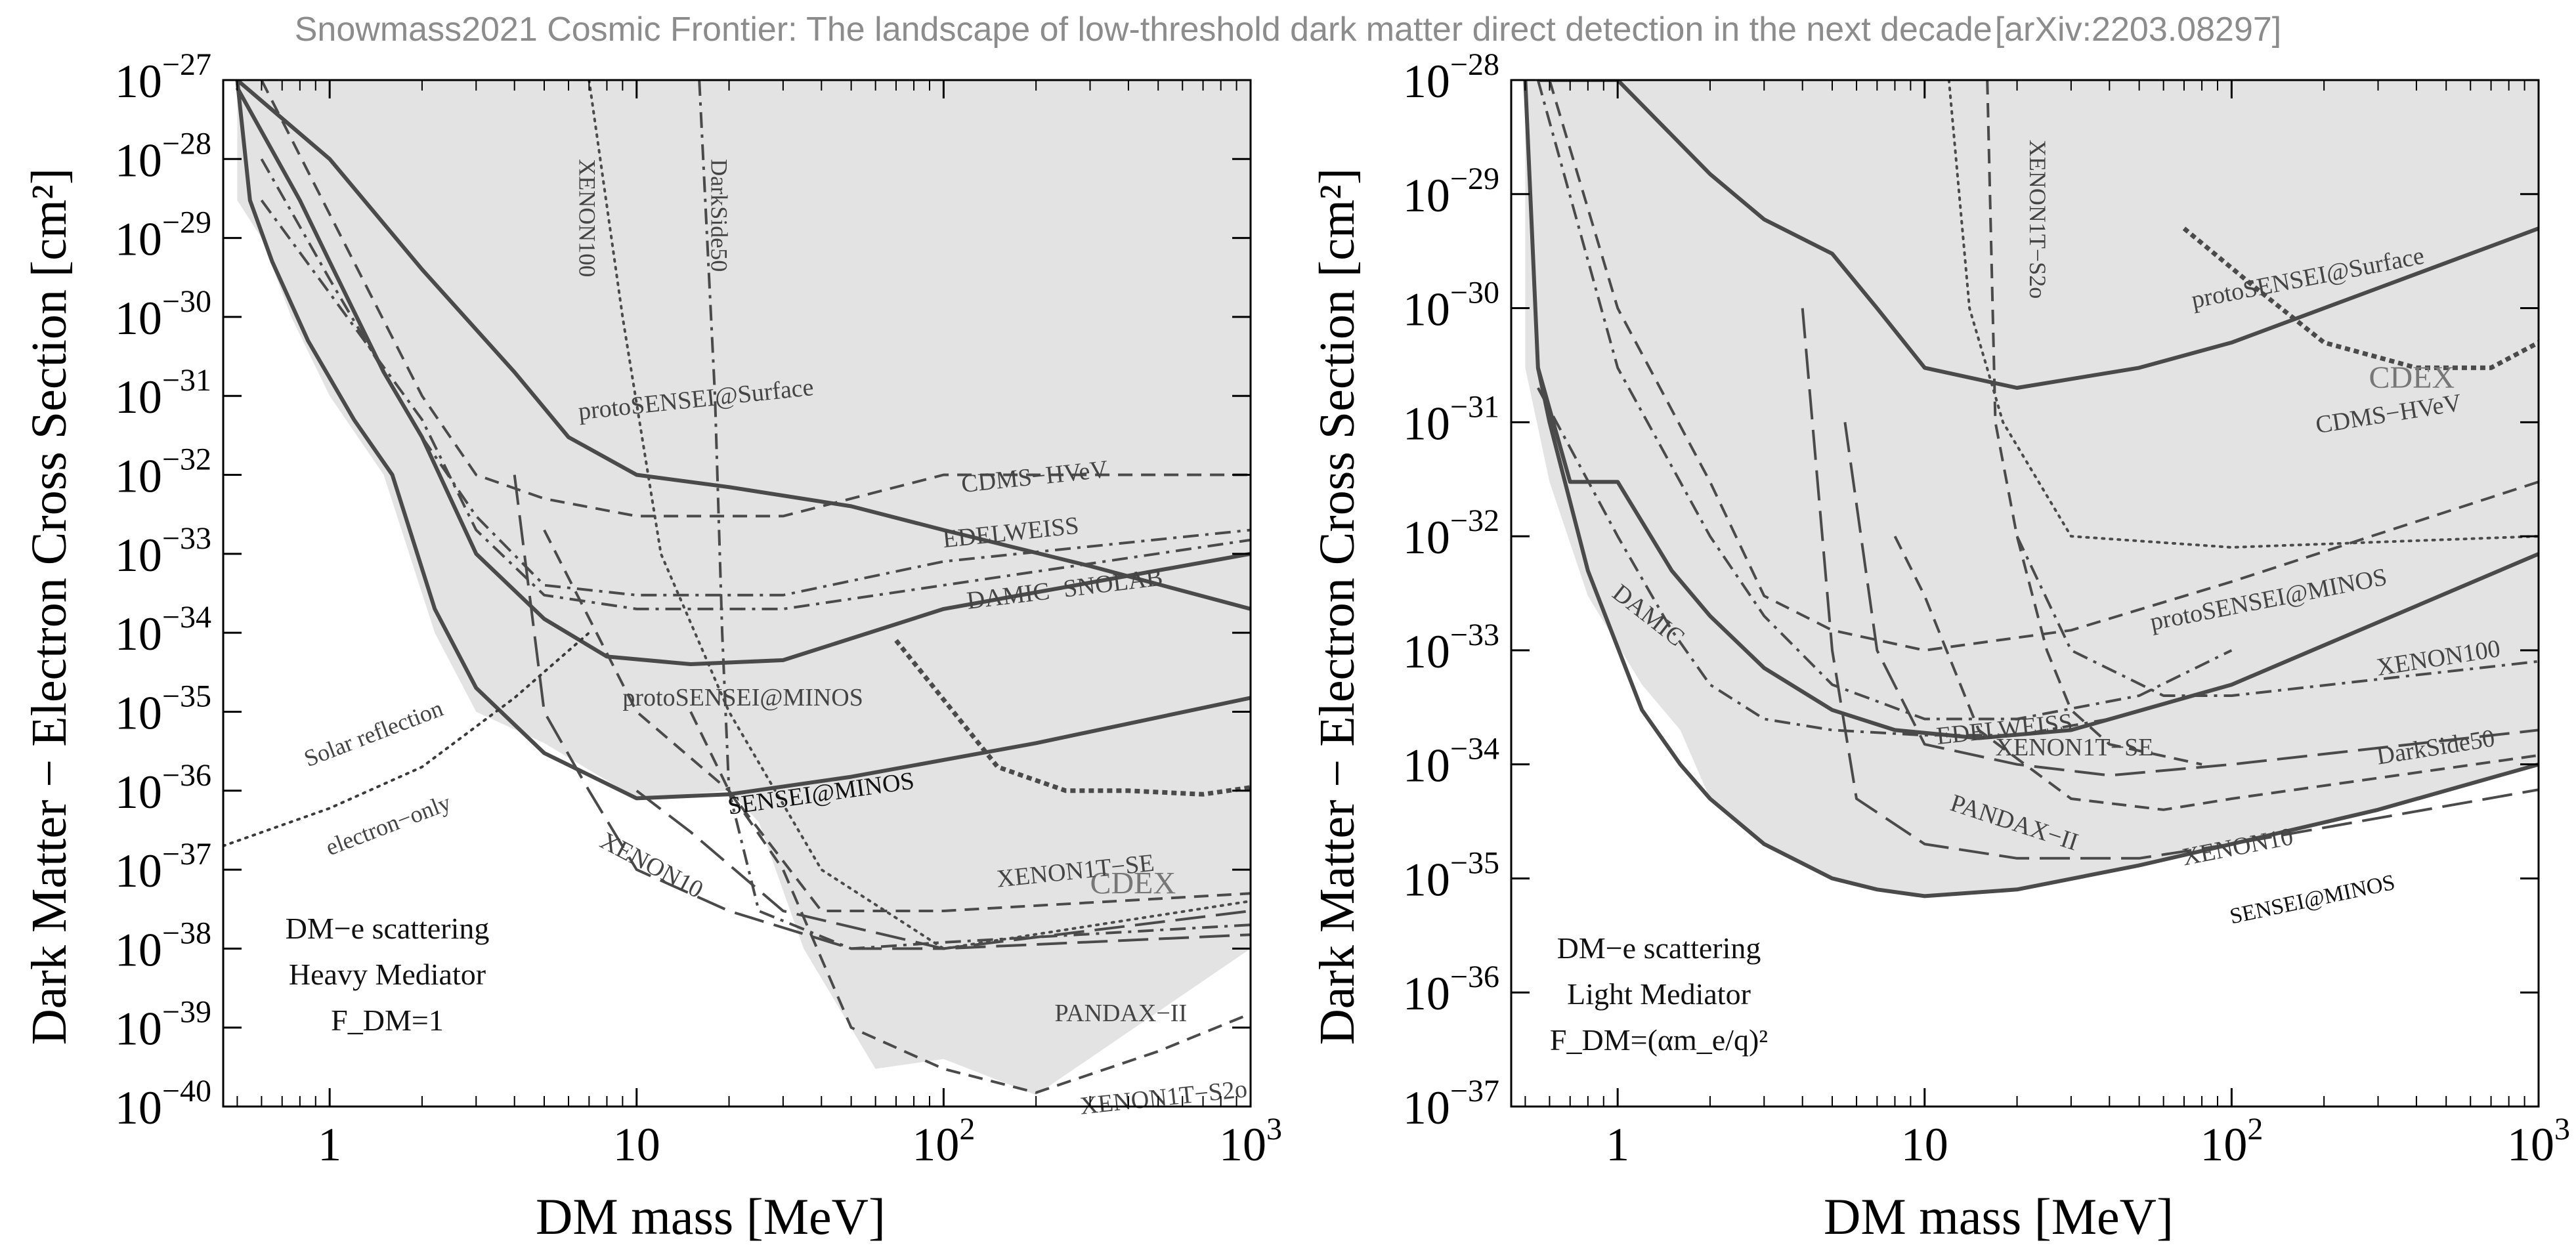 The image size is (2576, 1245). Describe the element at coordinates (187, 302) in the screenshot. I see `y-tick-exponent: −30` at that location.